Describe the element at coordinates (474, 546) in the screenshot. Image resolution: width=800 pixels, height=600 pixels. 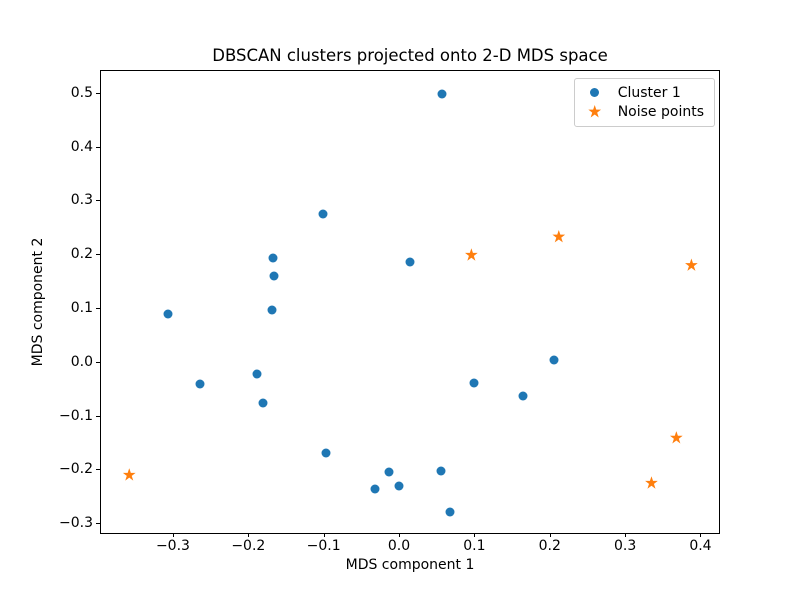
I see `x-tick-label: 0.1` at that location.